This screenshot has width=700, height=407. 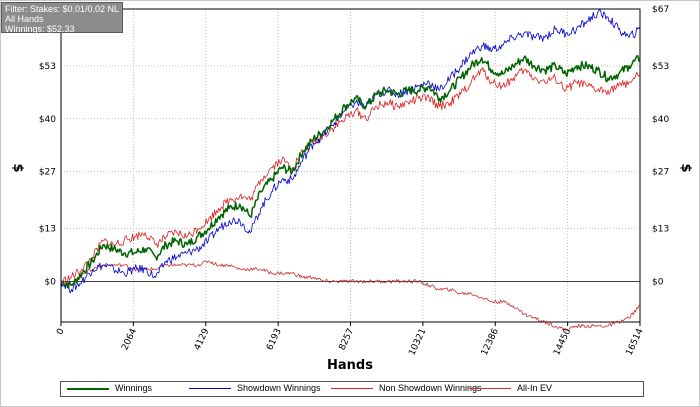 I want to click on y-axis-title-right: $, so click(x=685, y=167).